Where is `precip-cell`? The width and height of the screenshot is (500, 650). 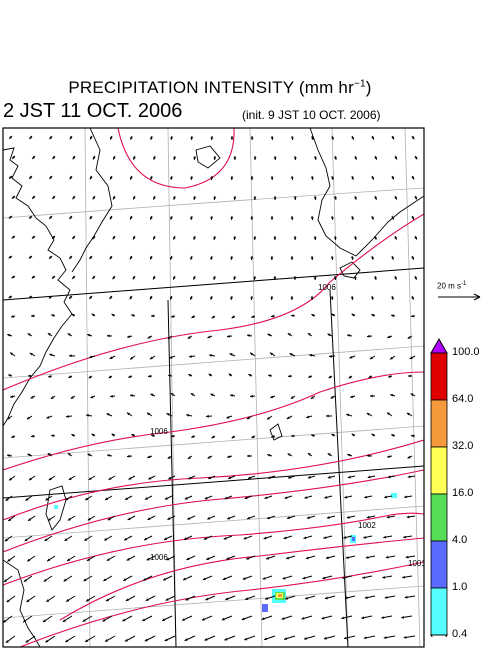
precip-cell is located at coordinates (56, 507).